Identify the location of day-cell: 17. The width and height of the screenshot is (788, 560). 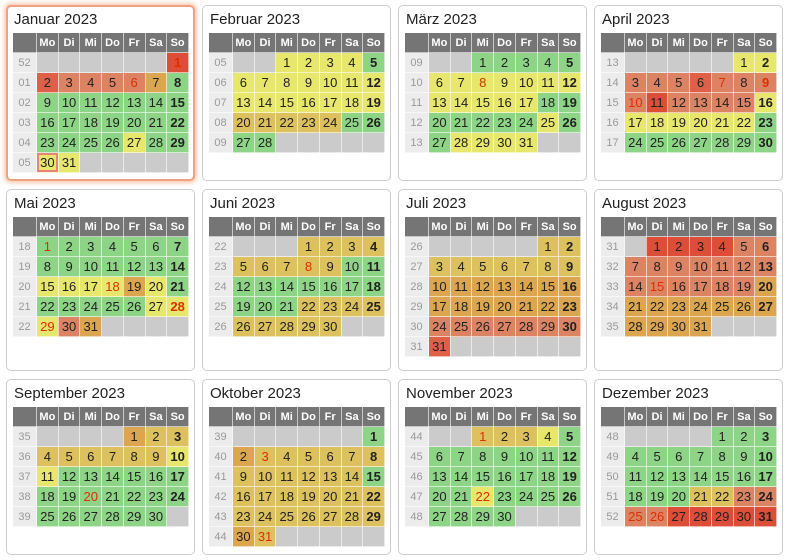
(700, 286).